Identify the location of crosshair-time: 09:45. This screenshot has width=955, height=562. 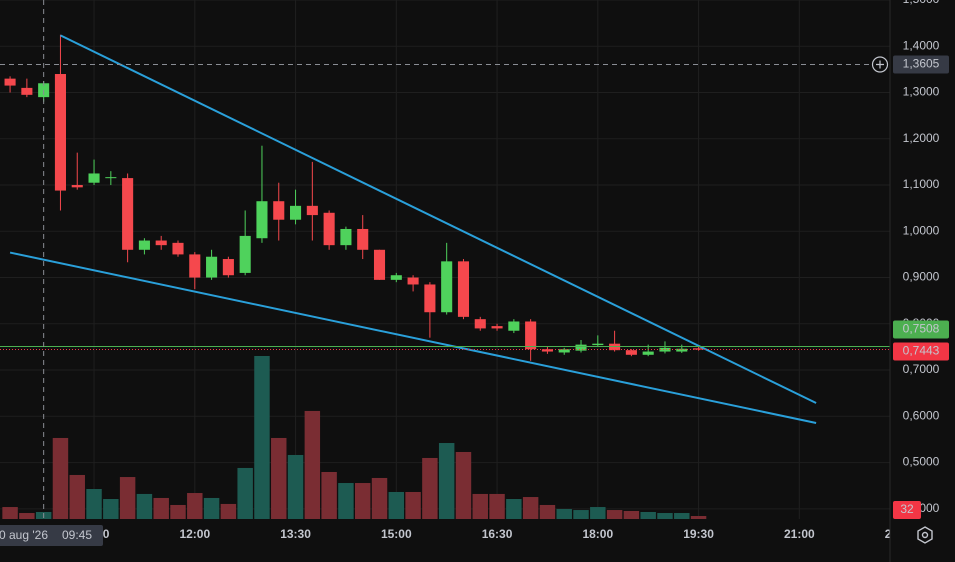
(77, 535).